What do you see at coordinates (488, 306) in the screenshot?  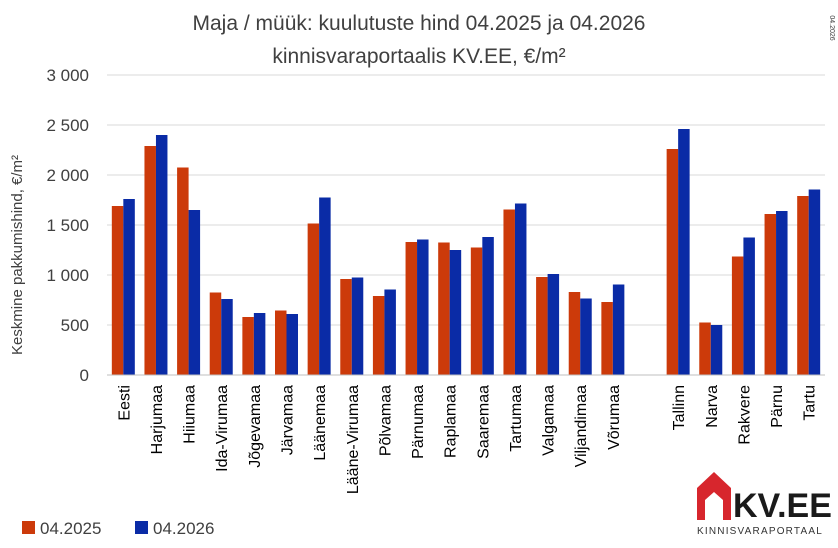 I see `bar-04.2026-Saaremaa` at bounding box center [488, 306].